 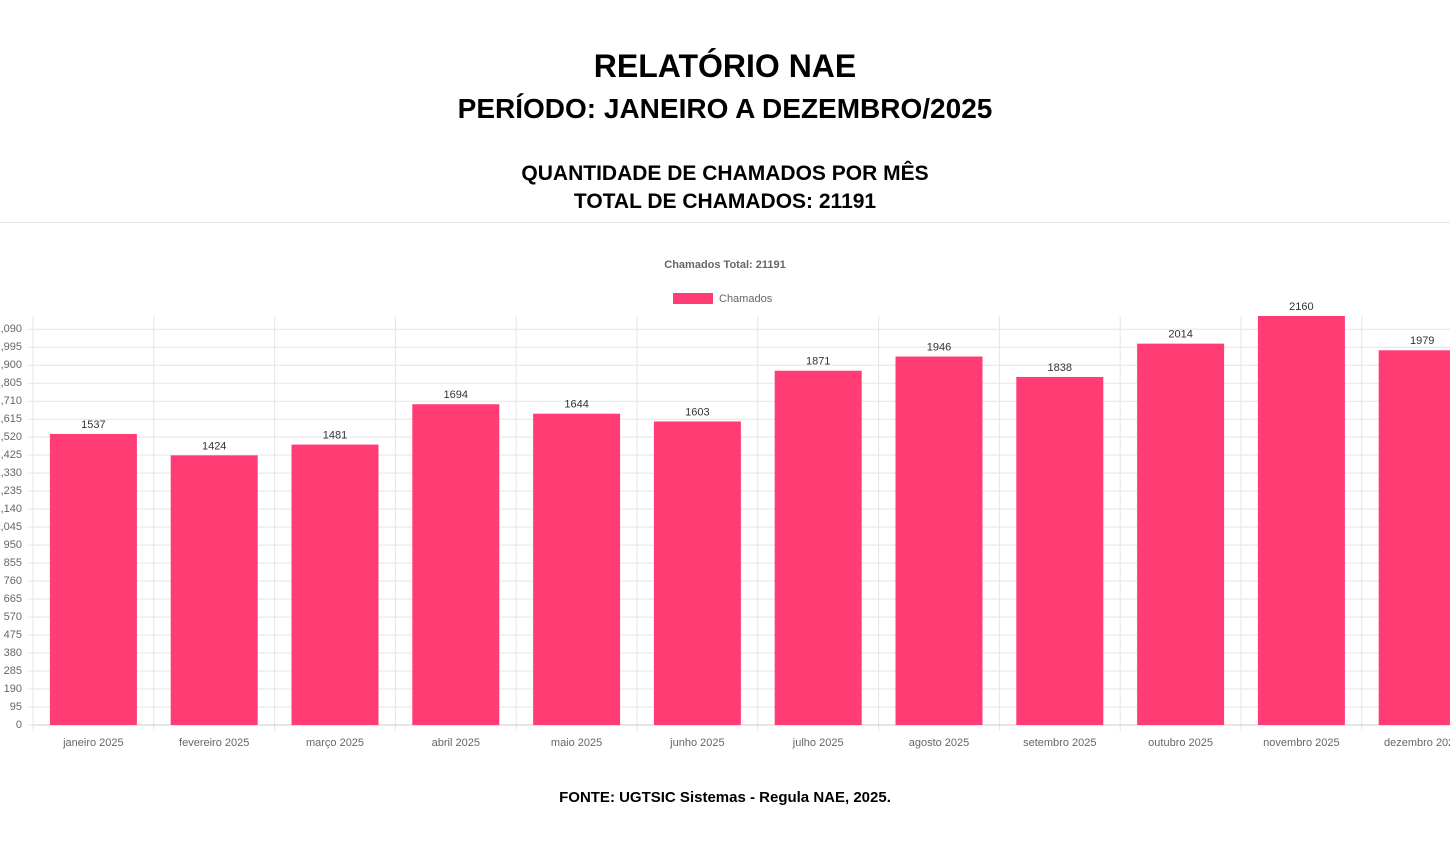 What do you see at coordinates (11, 527) in the screenshot?
I see `y-tick-label: 1,045` at bounding box center [11, 527].